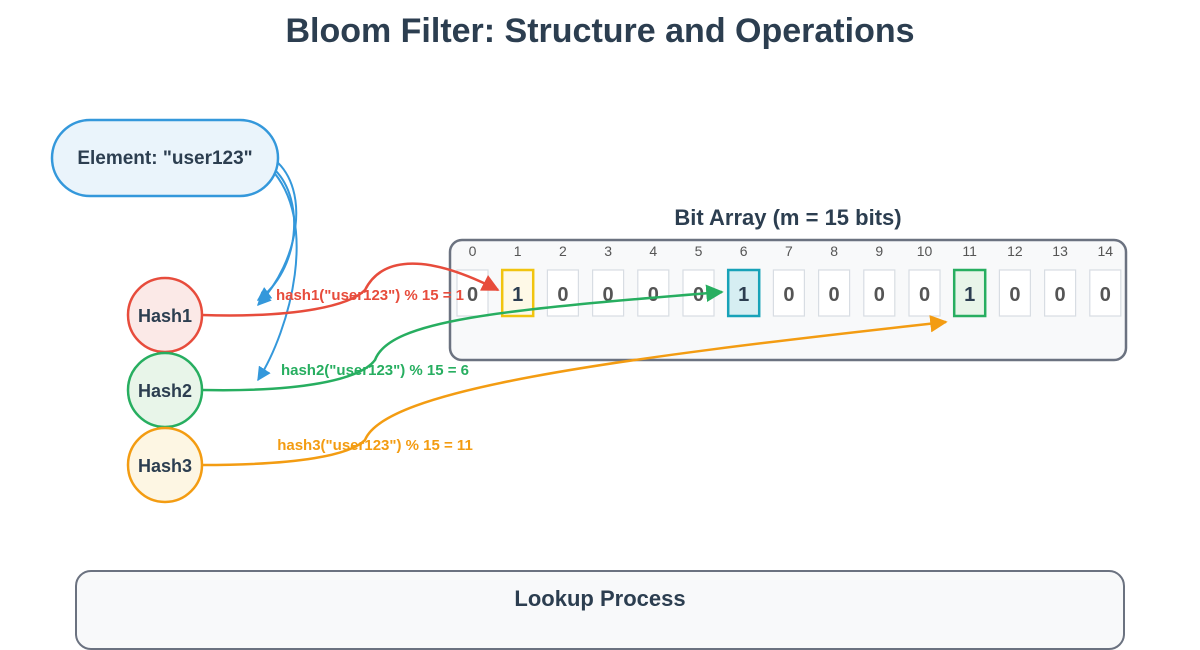  I want to click on hash-label: Hash2, so click(165, 391).